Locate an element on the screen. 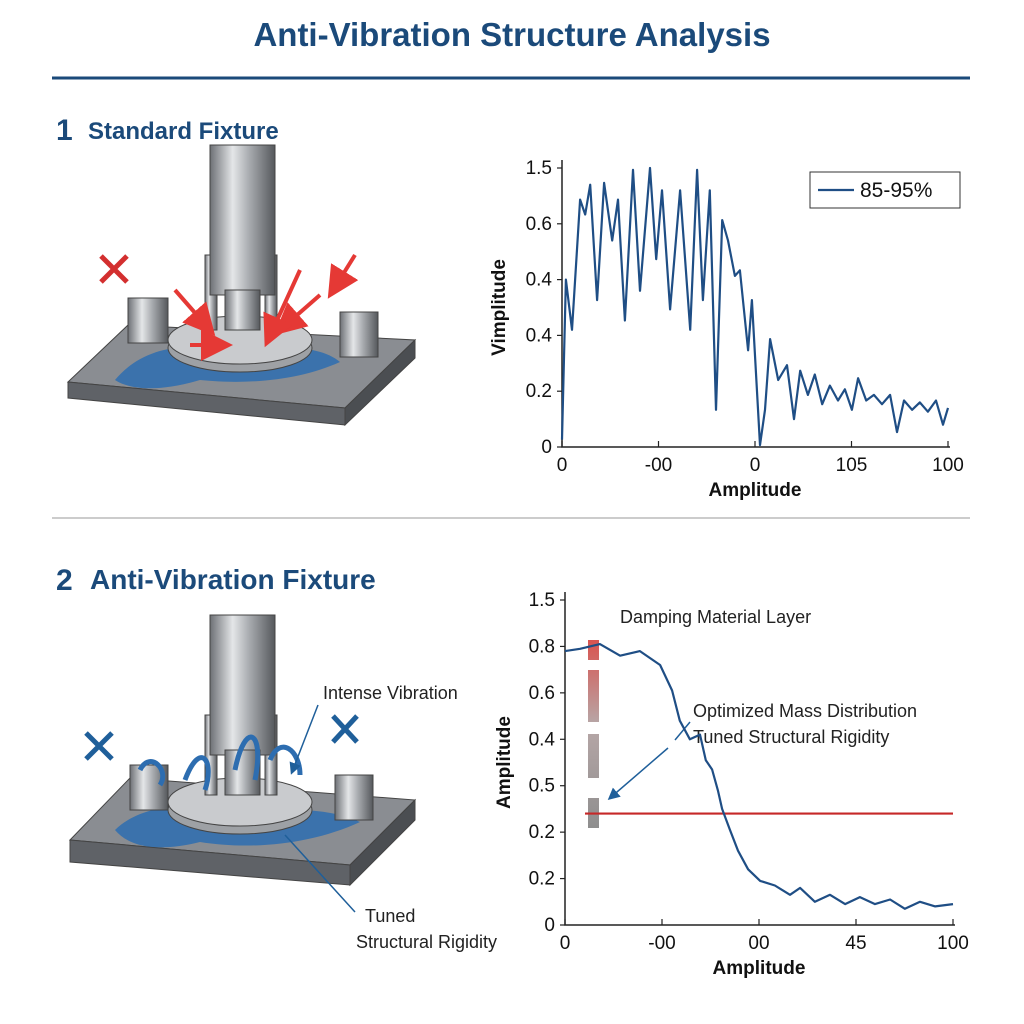  anti-vibration-fixture-illustration is located at coordinates (242, 763).